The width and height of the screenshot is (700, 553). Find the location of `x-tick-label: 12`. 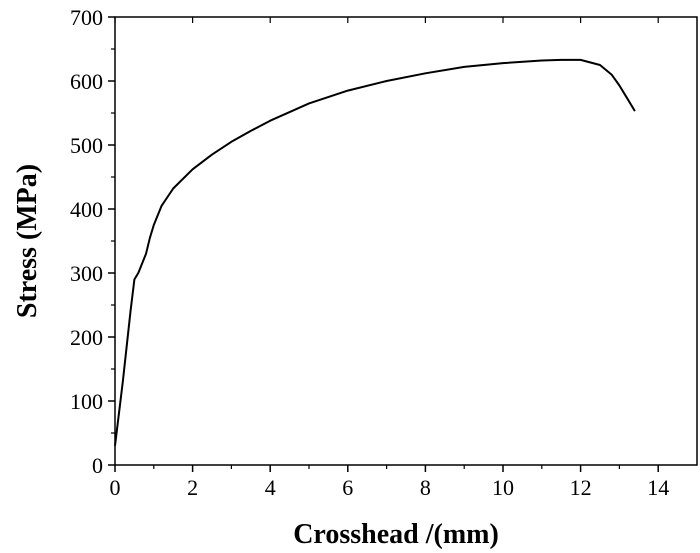

x-tick-label: 12 is located at coordinates (581, 487).